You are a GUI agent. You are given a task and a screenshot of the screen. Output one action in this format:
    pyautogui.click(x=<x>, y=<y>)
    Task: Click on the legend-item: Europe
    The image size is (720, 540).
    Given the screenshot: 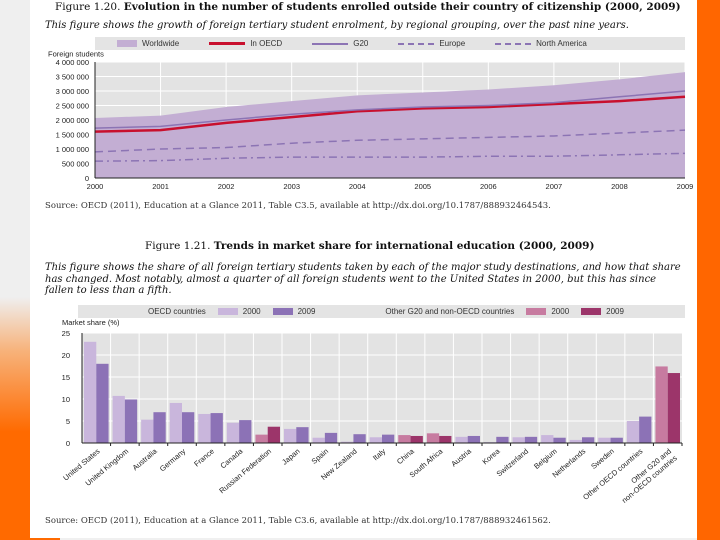 What is the action you would take?
    pyautogui.click(x=431, y=43)
    